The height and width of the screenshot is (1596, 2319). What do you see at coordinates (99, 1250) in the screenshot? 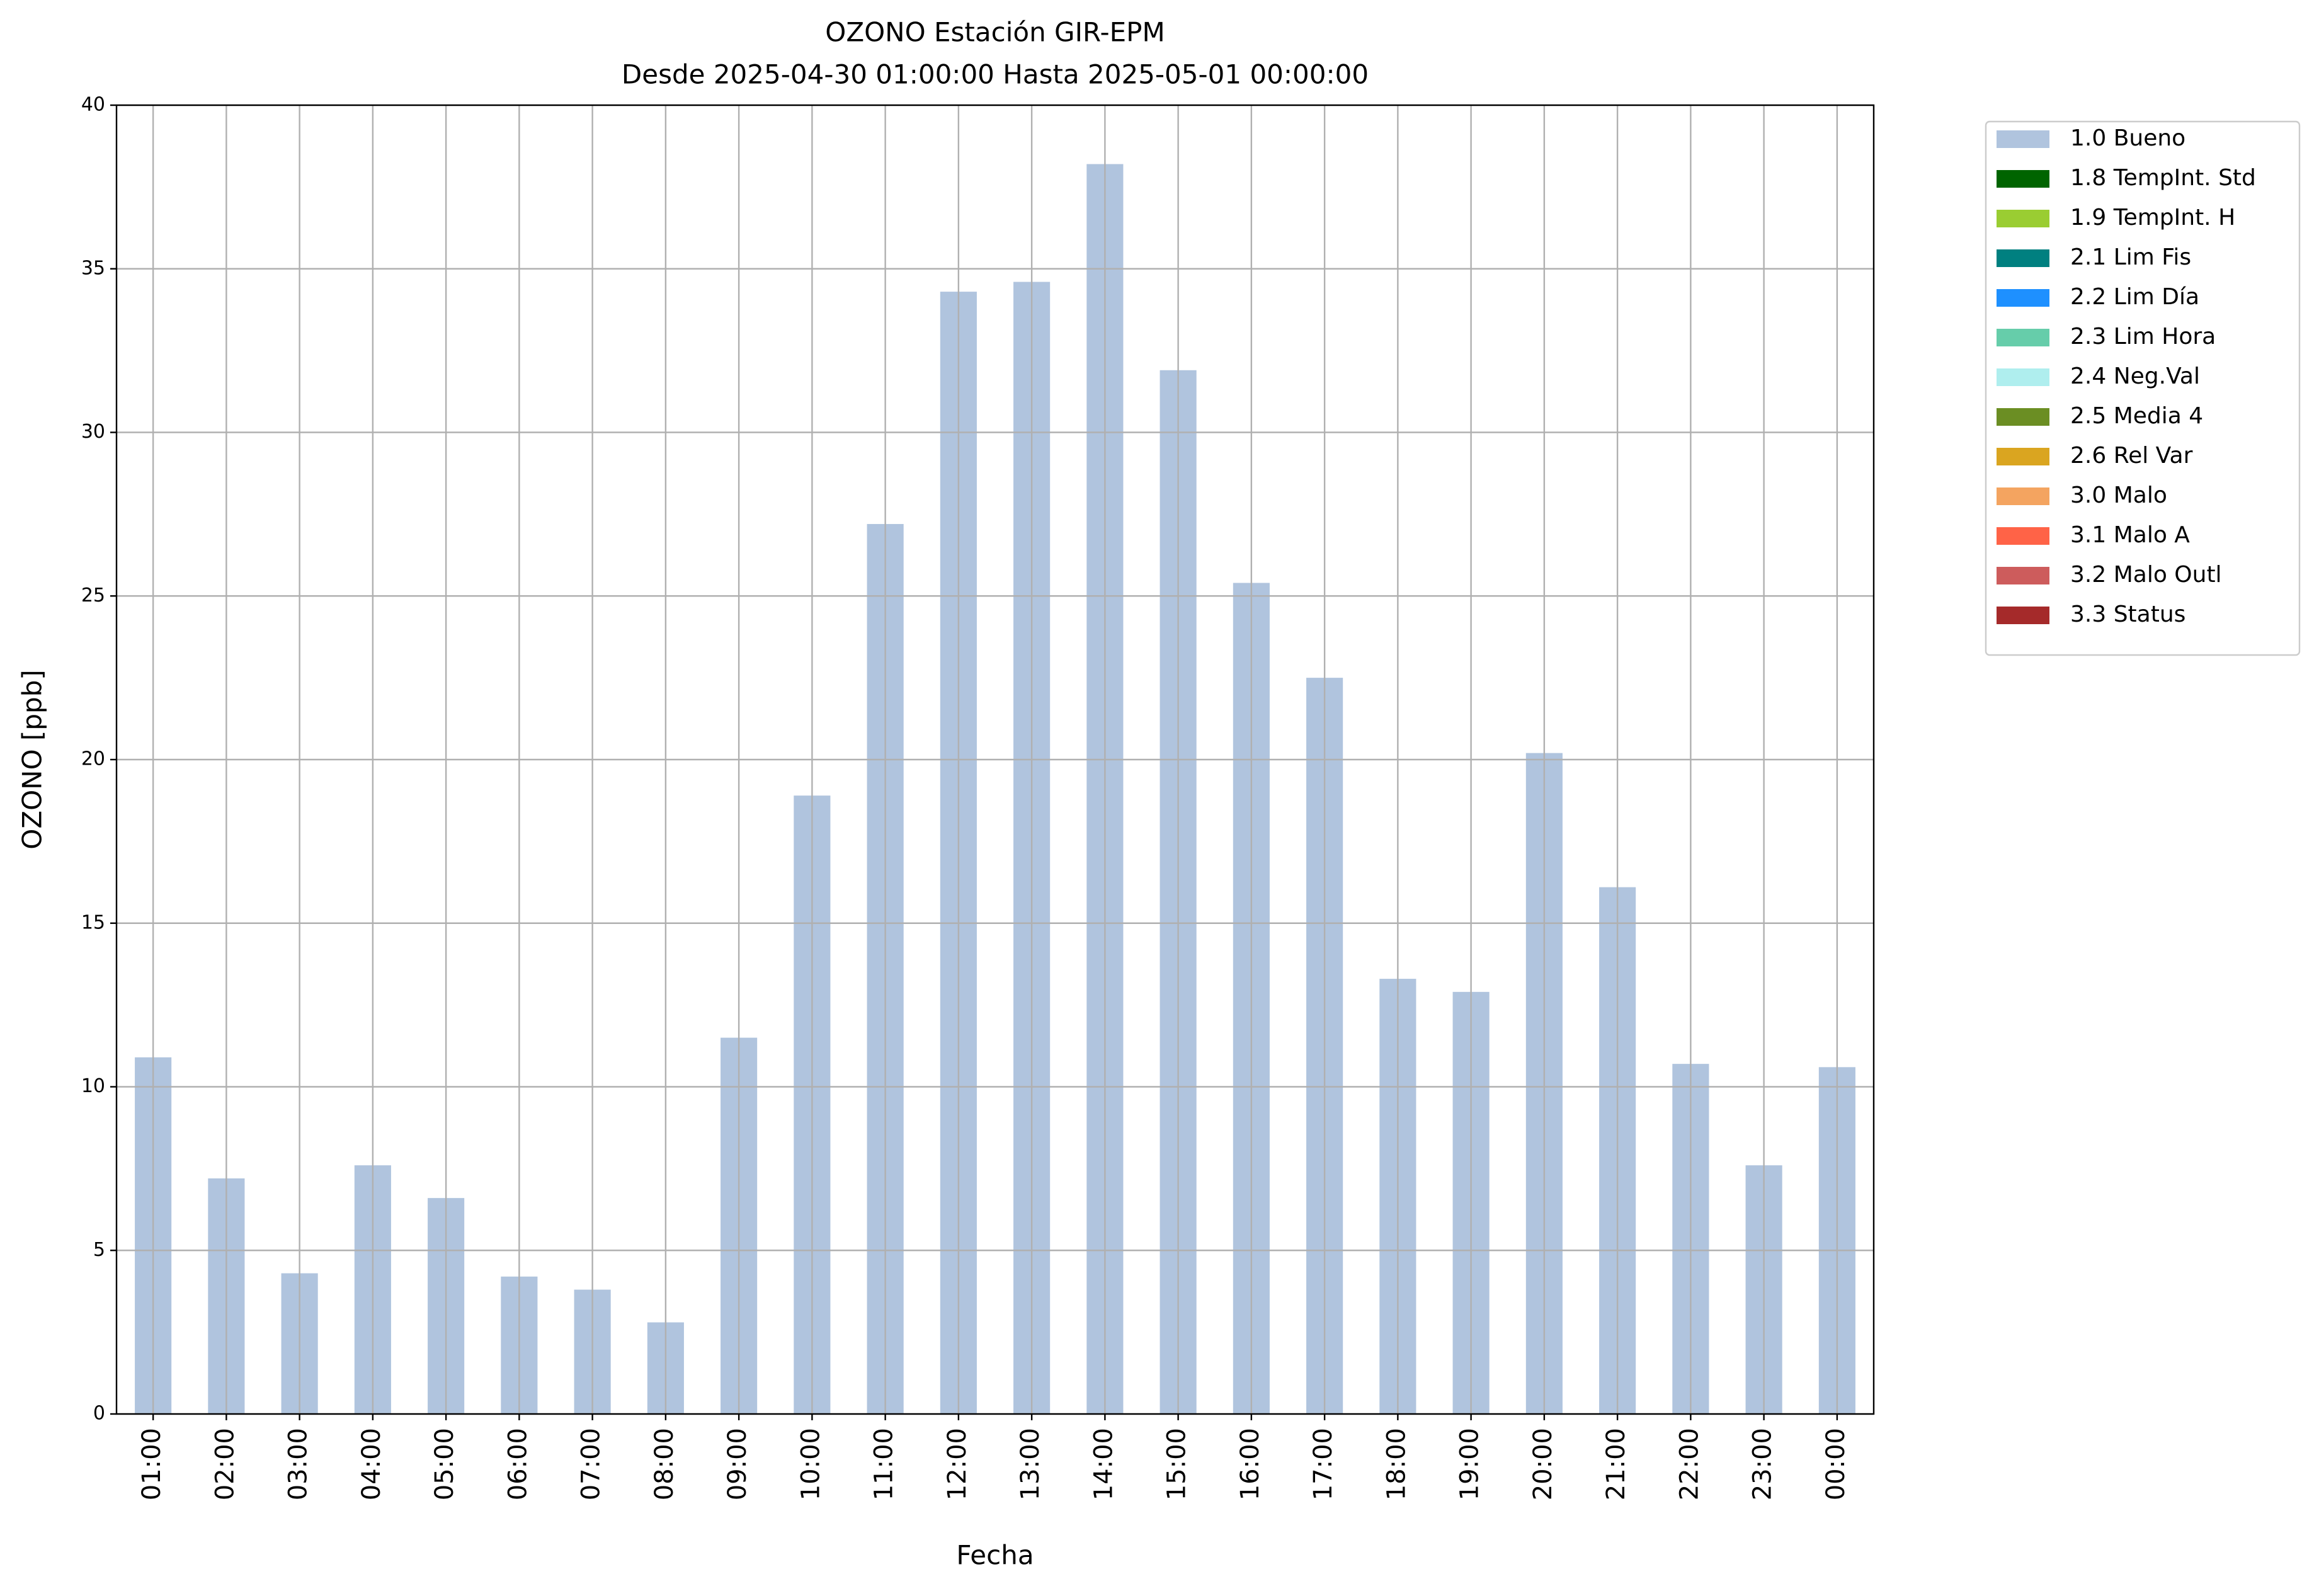
I see `y-tick-label: 5` at bounding box center [99, 1250].